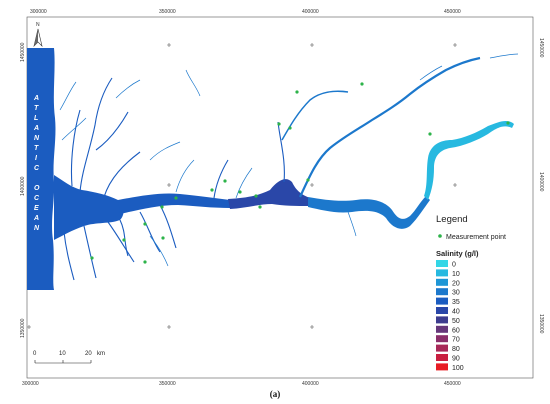  What do you see at coordinates (476, 237) in the screenshot?
I see `legend-point-label: Measurement point` at bounding box center [476, 237].